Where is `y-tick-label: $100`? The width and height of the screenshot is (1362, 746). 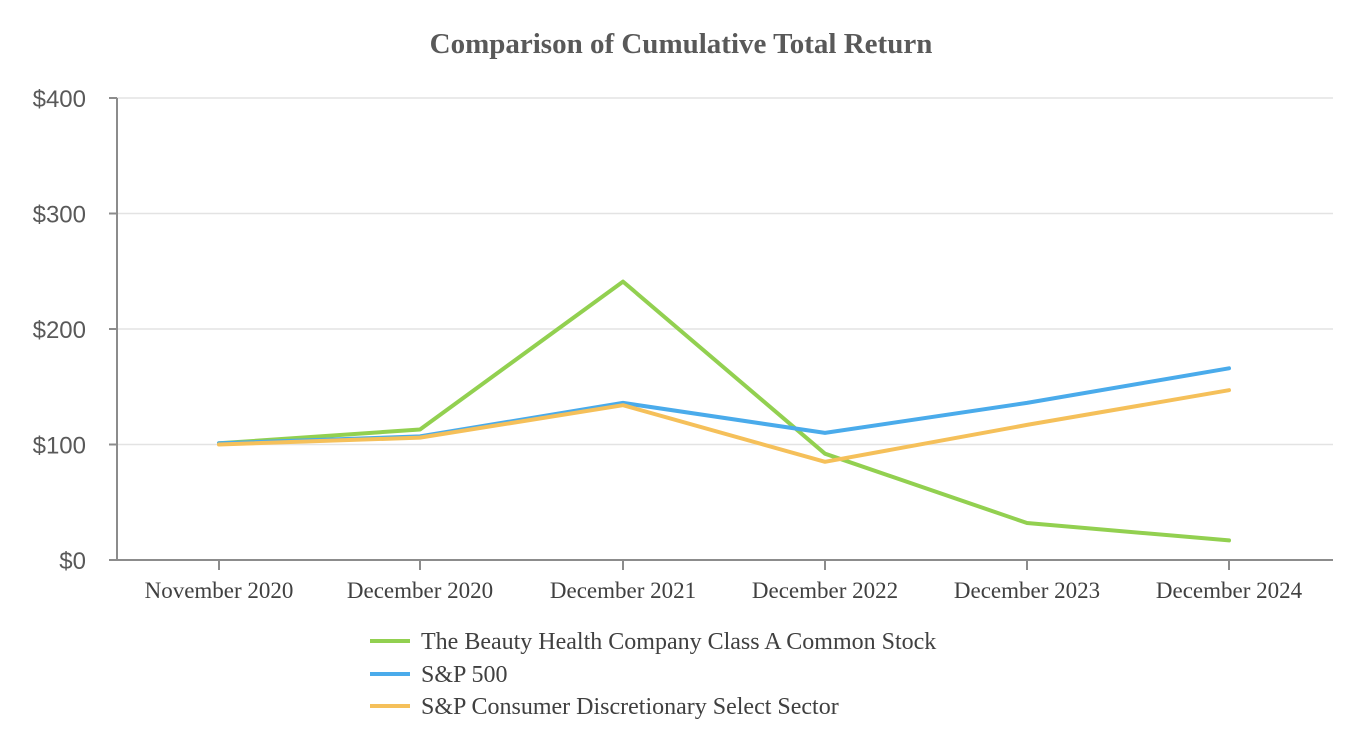
y-tick-label: $100 is located at coordinates (59, 446).